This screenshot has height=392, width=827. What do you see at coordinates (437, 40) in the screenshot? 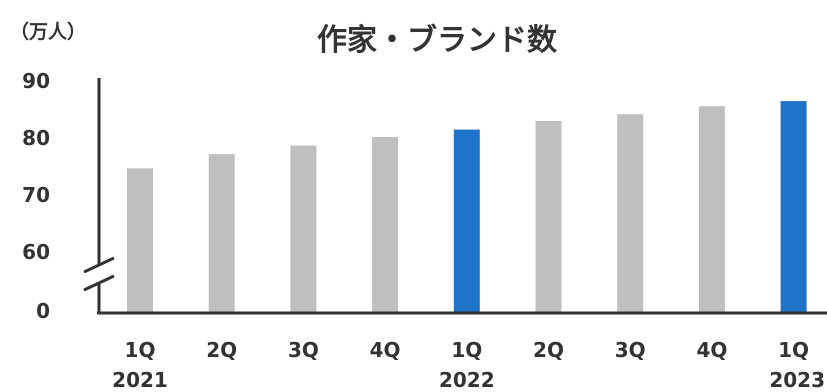
I see `chart-title: 作家・ブランド数` at bounding box center [437, 40].